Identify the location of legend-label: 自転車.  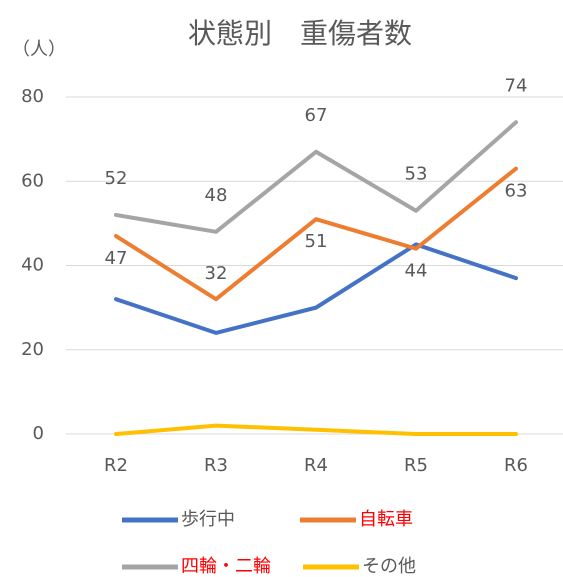
(386, 519).